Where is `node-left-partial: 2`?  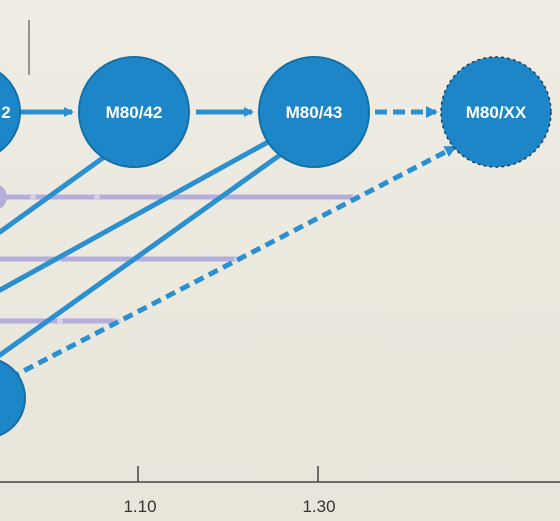
node-left-partial: 2 is located at coordinates (10, 112).